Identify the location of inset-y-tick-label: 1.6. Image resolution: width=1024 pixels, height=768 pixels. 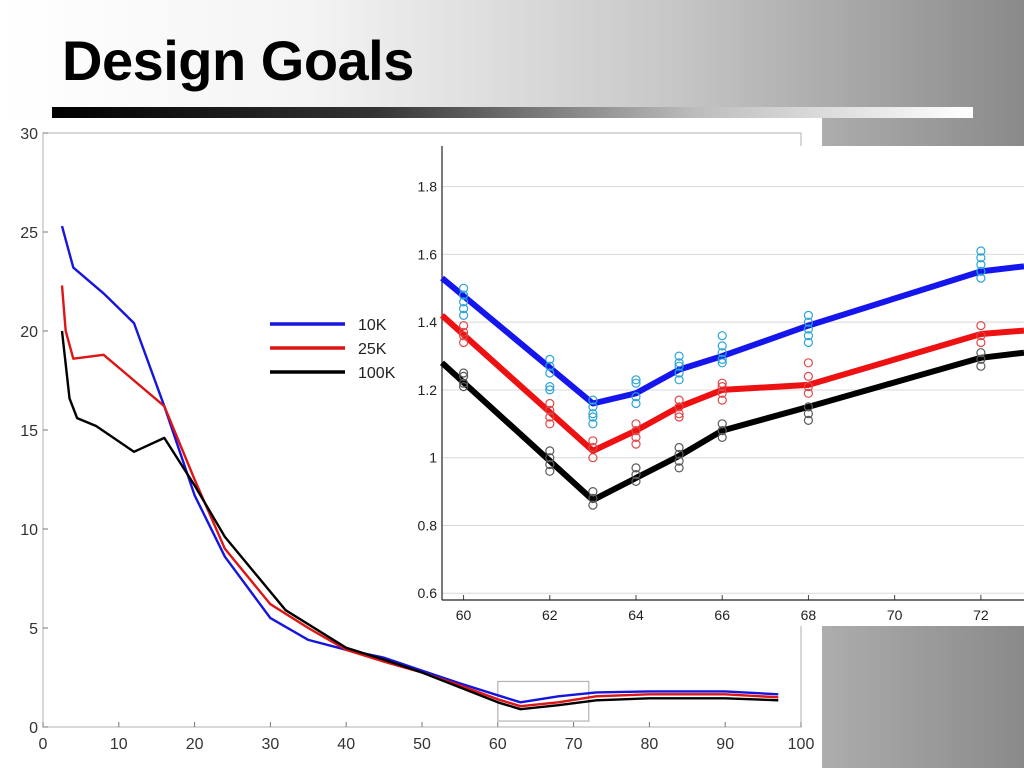
(428, 254).